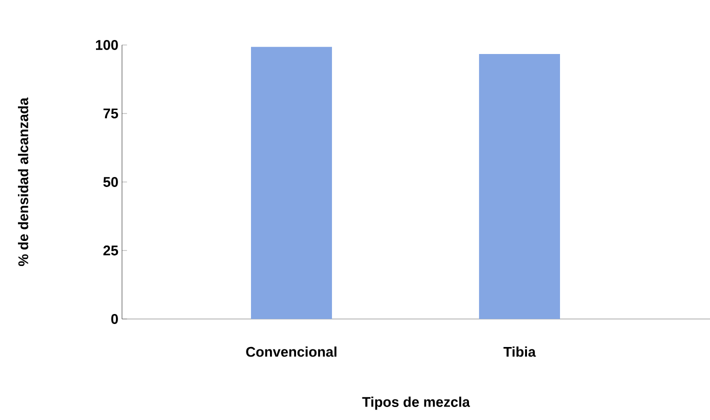 The width and height of the screenshot is (710, 420). I want to click on y-tick-label: 25, so click(110, 251).